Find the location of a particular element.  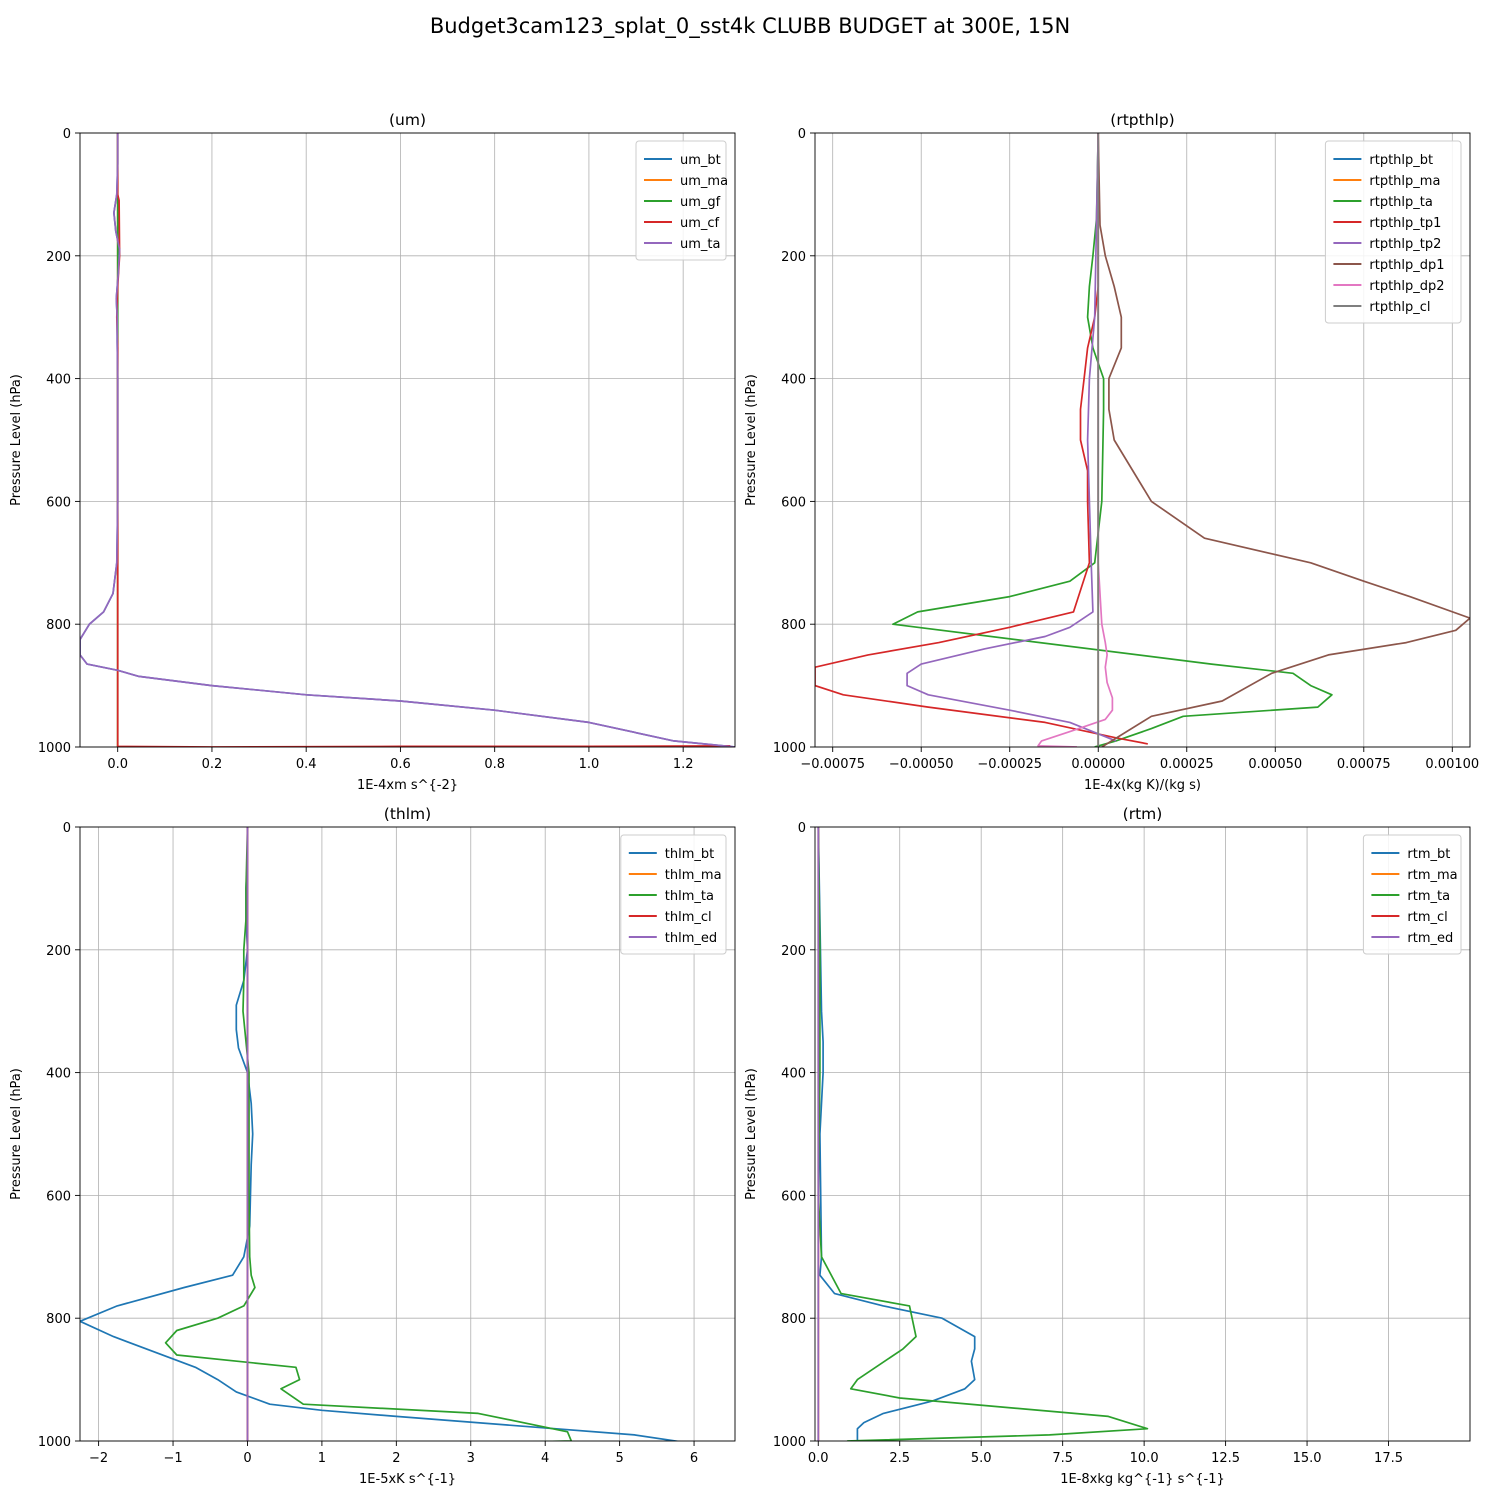

legend-label: rtm_bt is located at coordinates (1428, 854).